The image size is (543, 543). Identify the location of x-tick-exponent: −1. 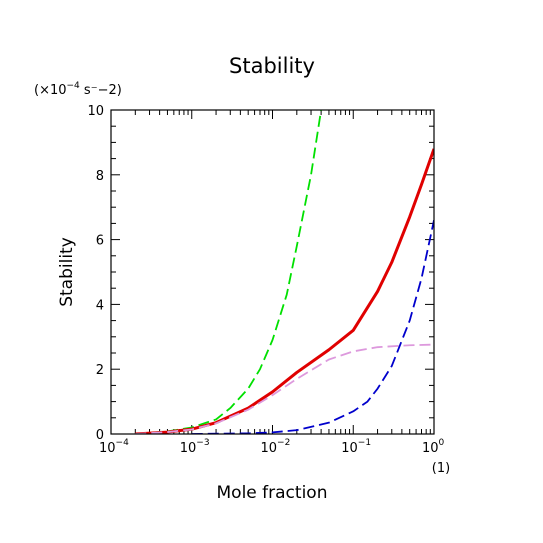
(364, 443).